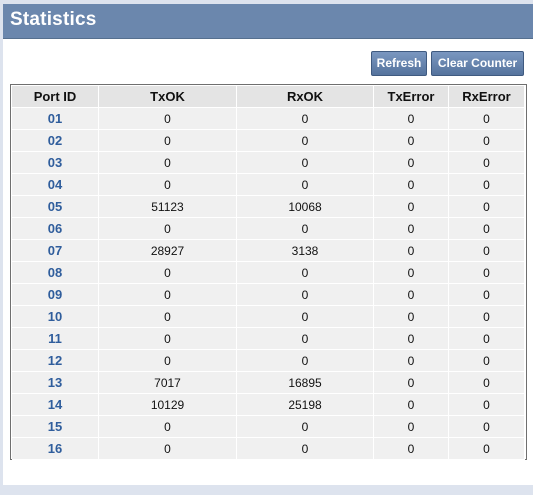 The height and width of the screenshot is (495, 533). What do you see at coordinates (55, 273) in the screenshot?
I see `port-id-link: 08` at bounding box center [55, 273].